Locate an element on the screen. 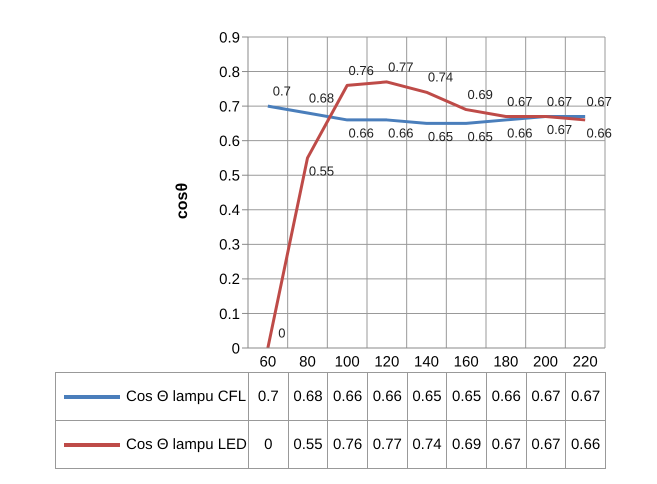 Image resolution: width=657 pixels, height=484 pixels. legend-label: Cos Θ lampu LED is located at coordinates (186, 444).